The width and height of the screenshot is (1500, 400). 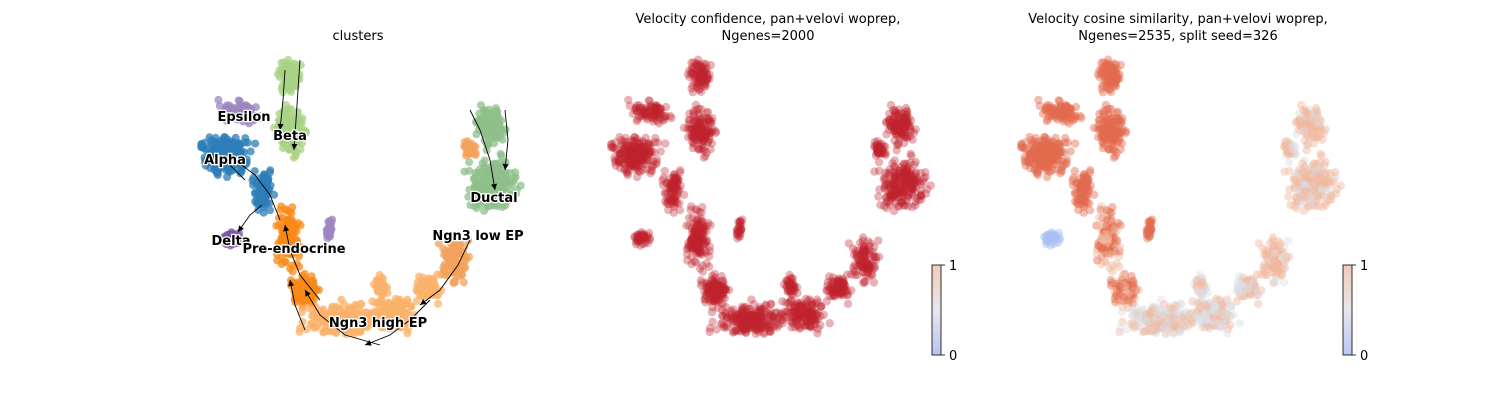 What do you see at coordinates (768, 19) in the screenshot?
I see `confidence-title-line1: Velocity confidence, pan+velovi woprep,` at bounding box center [768, 19].